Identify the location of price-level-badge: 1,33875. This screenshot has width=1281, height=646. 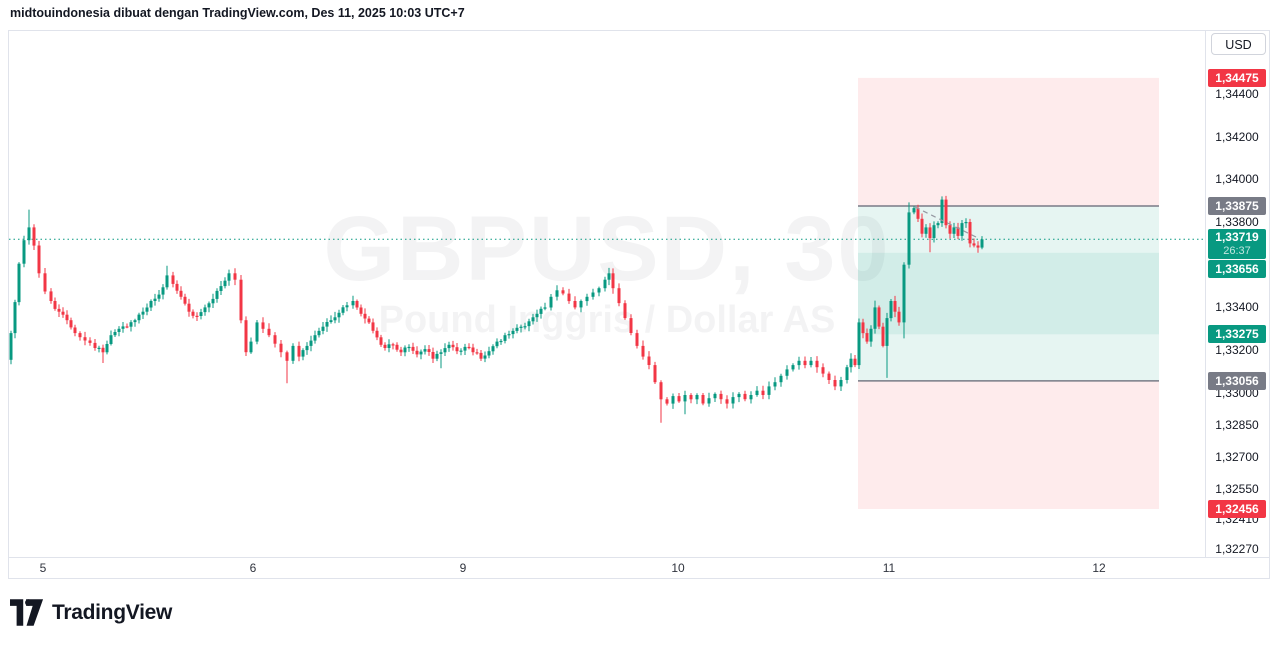
(1237, 206).